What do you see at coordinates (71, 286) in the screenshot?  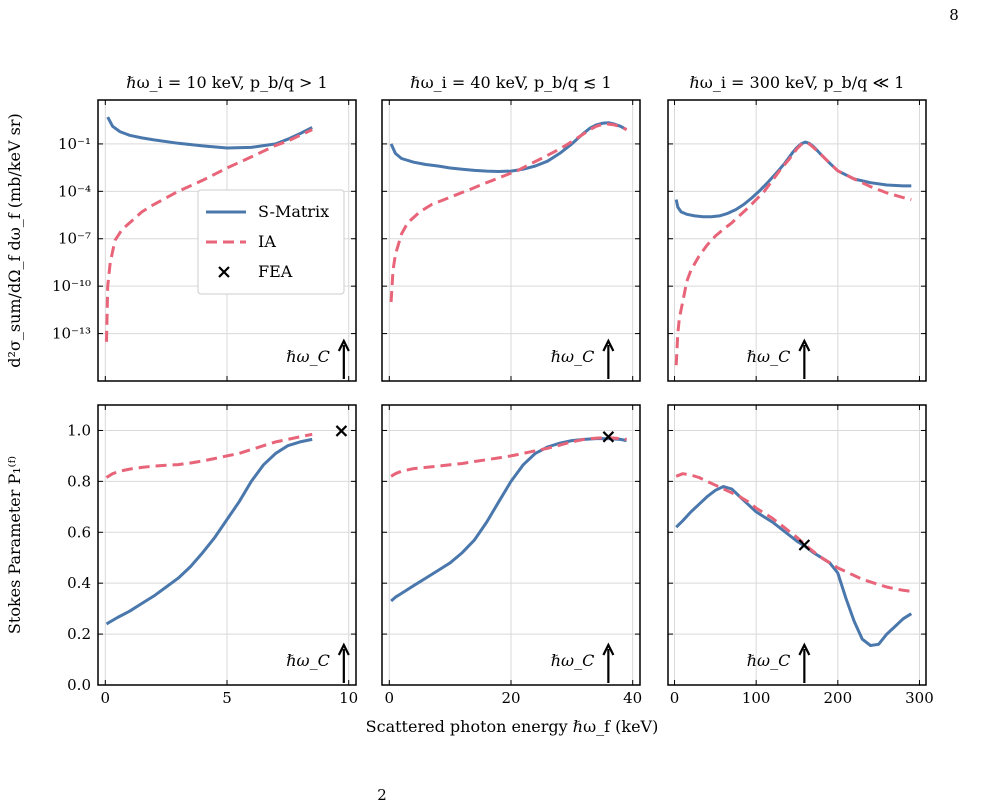 I see `y-tick-label: 10⁻¹⁰` at bounding box center [71, 286].